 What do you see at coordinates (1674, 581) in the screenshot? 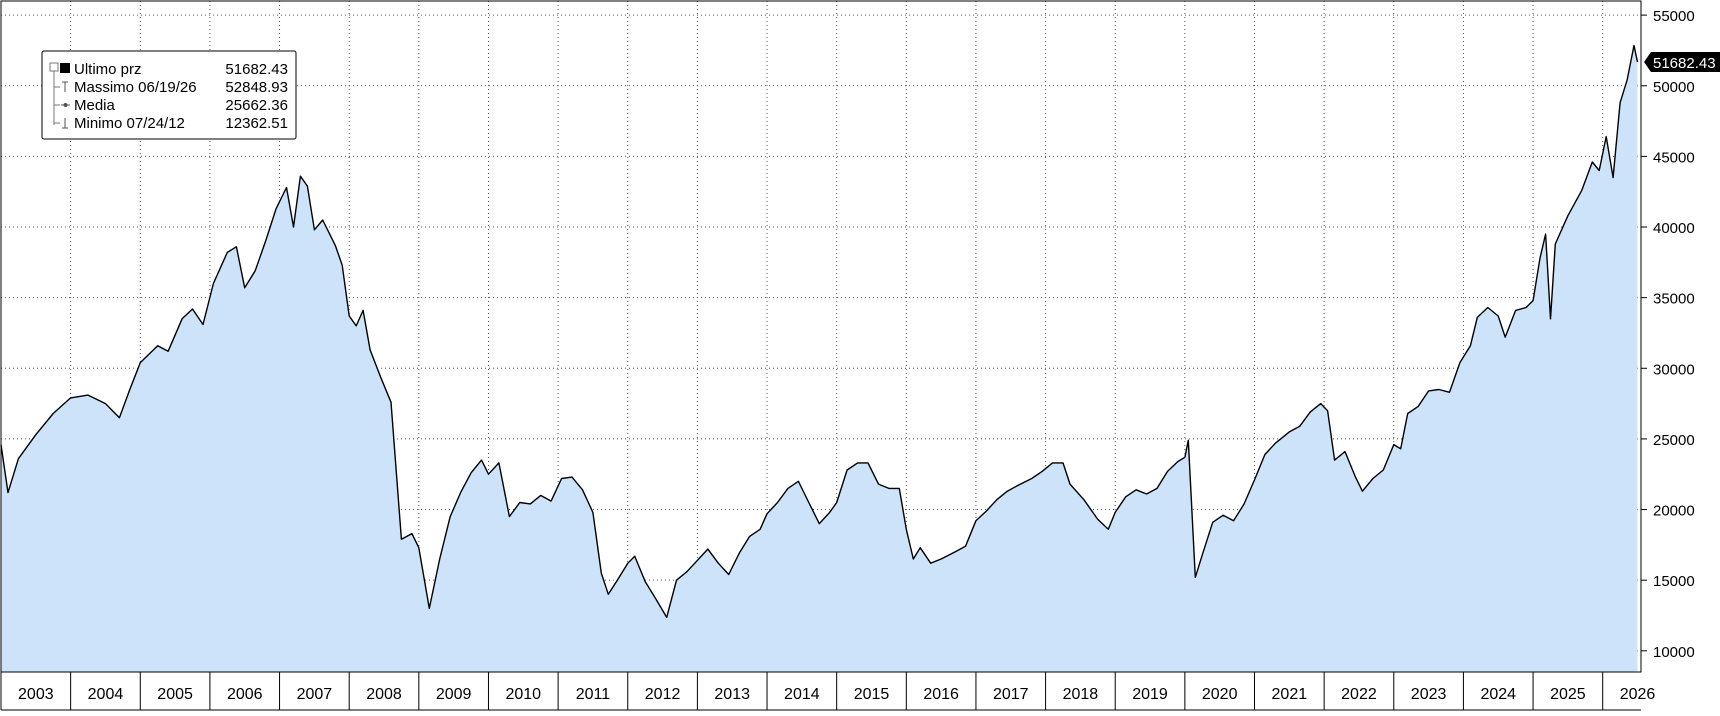
I see `y-tick-label: 15000` at bounding box center [1674, 581].